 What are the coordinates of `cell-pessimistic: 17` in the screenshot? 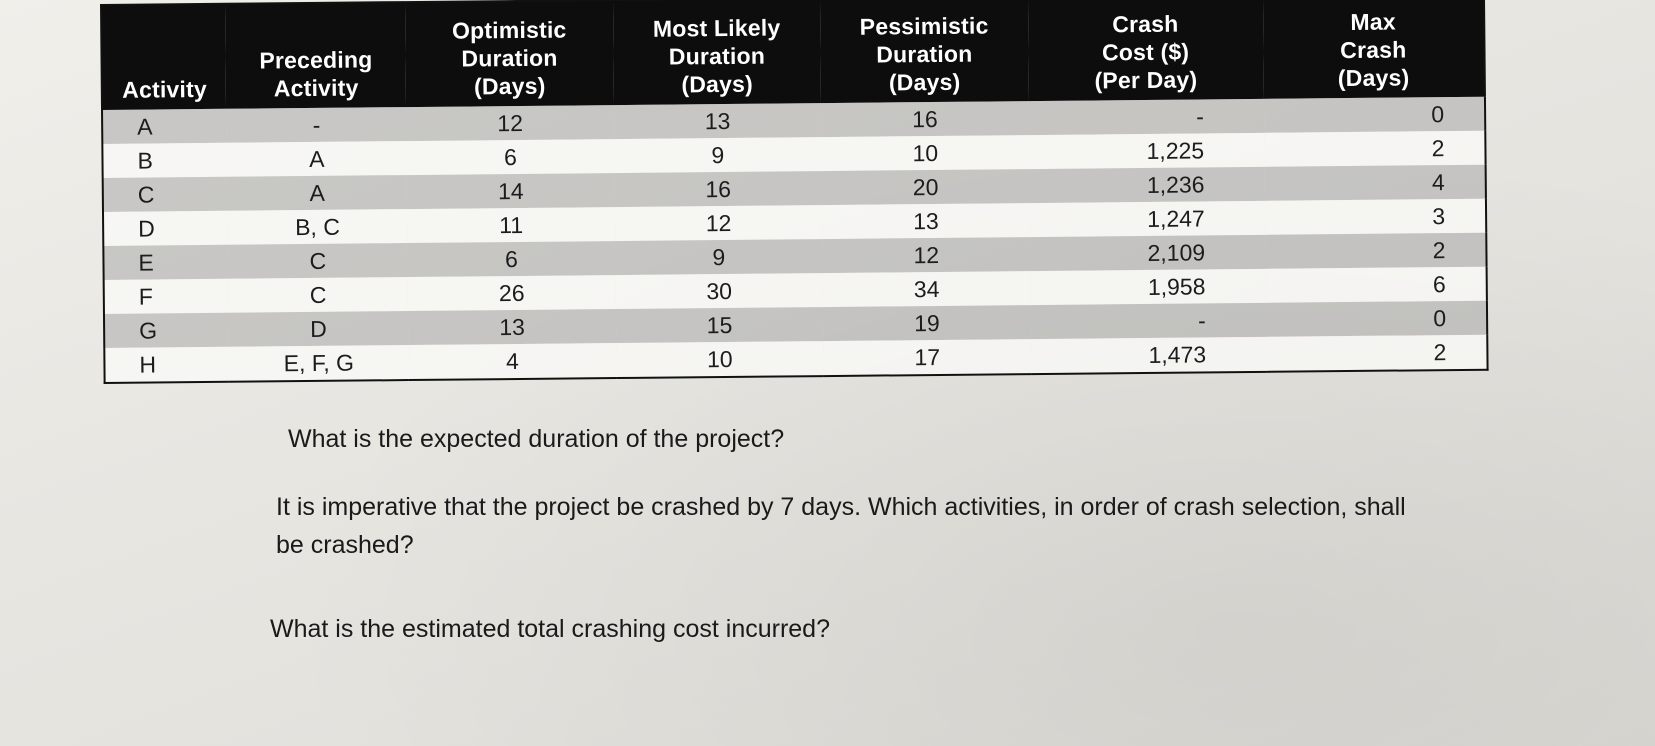 It's located at (927, 358).